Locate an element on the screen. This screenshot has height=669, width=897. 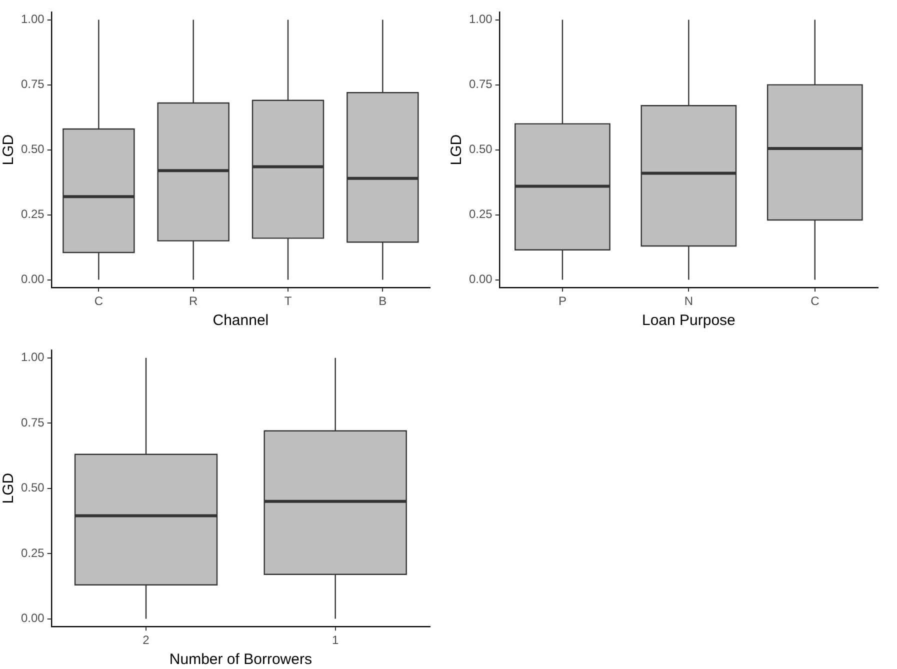
x-tick-label: N is located at coordinates (689, 301).